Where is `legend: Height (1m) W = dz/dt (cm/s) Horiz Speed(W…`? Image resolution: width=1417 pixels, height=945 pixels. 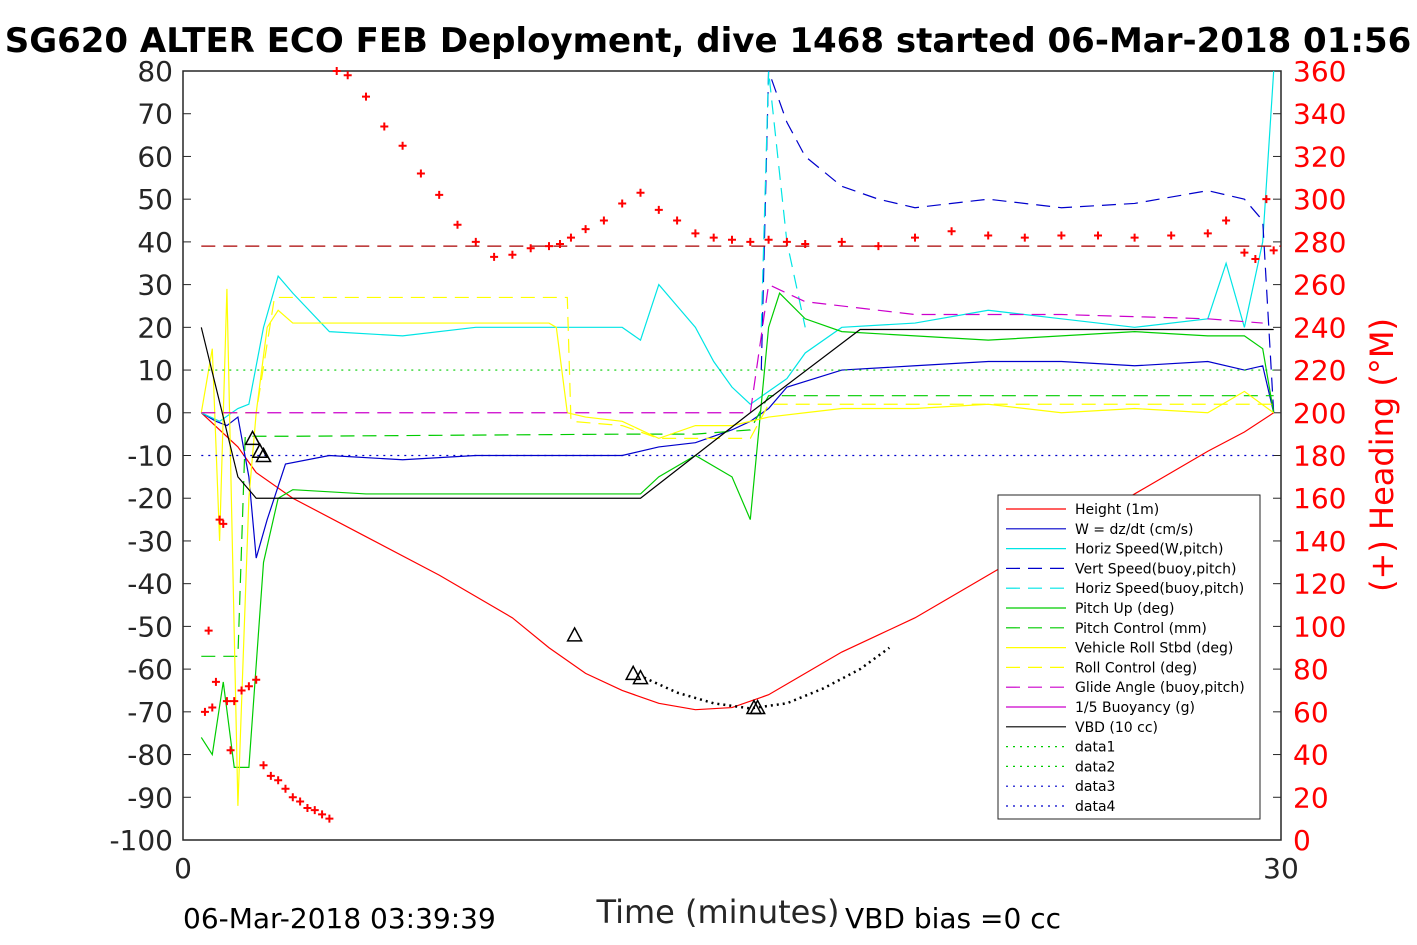 legend: Height (1m) W = dz/dt (cm/s) Horiz Speed(W… is located at coordinates (1129, 657).